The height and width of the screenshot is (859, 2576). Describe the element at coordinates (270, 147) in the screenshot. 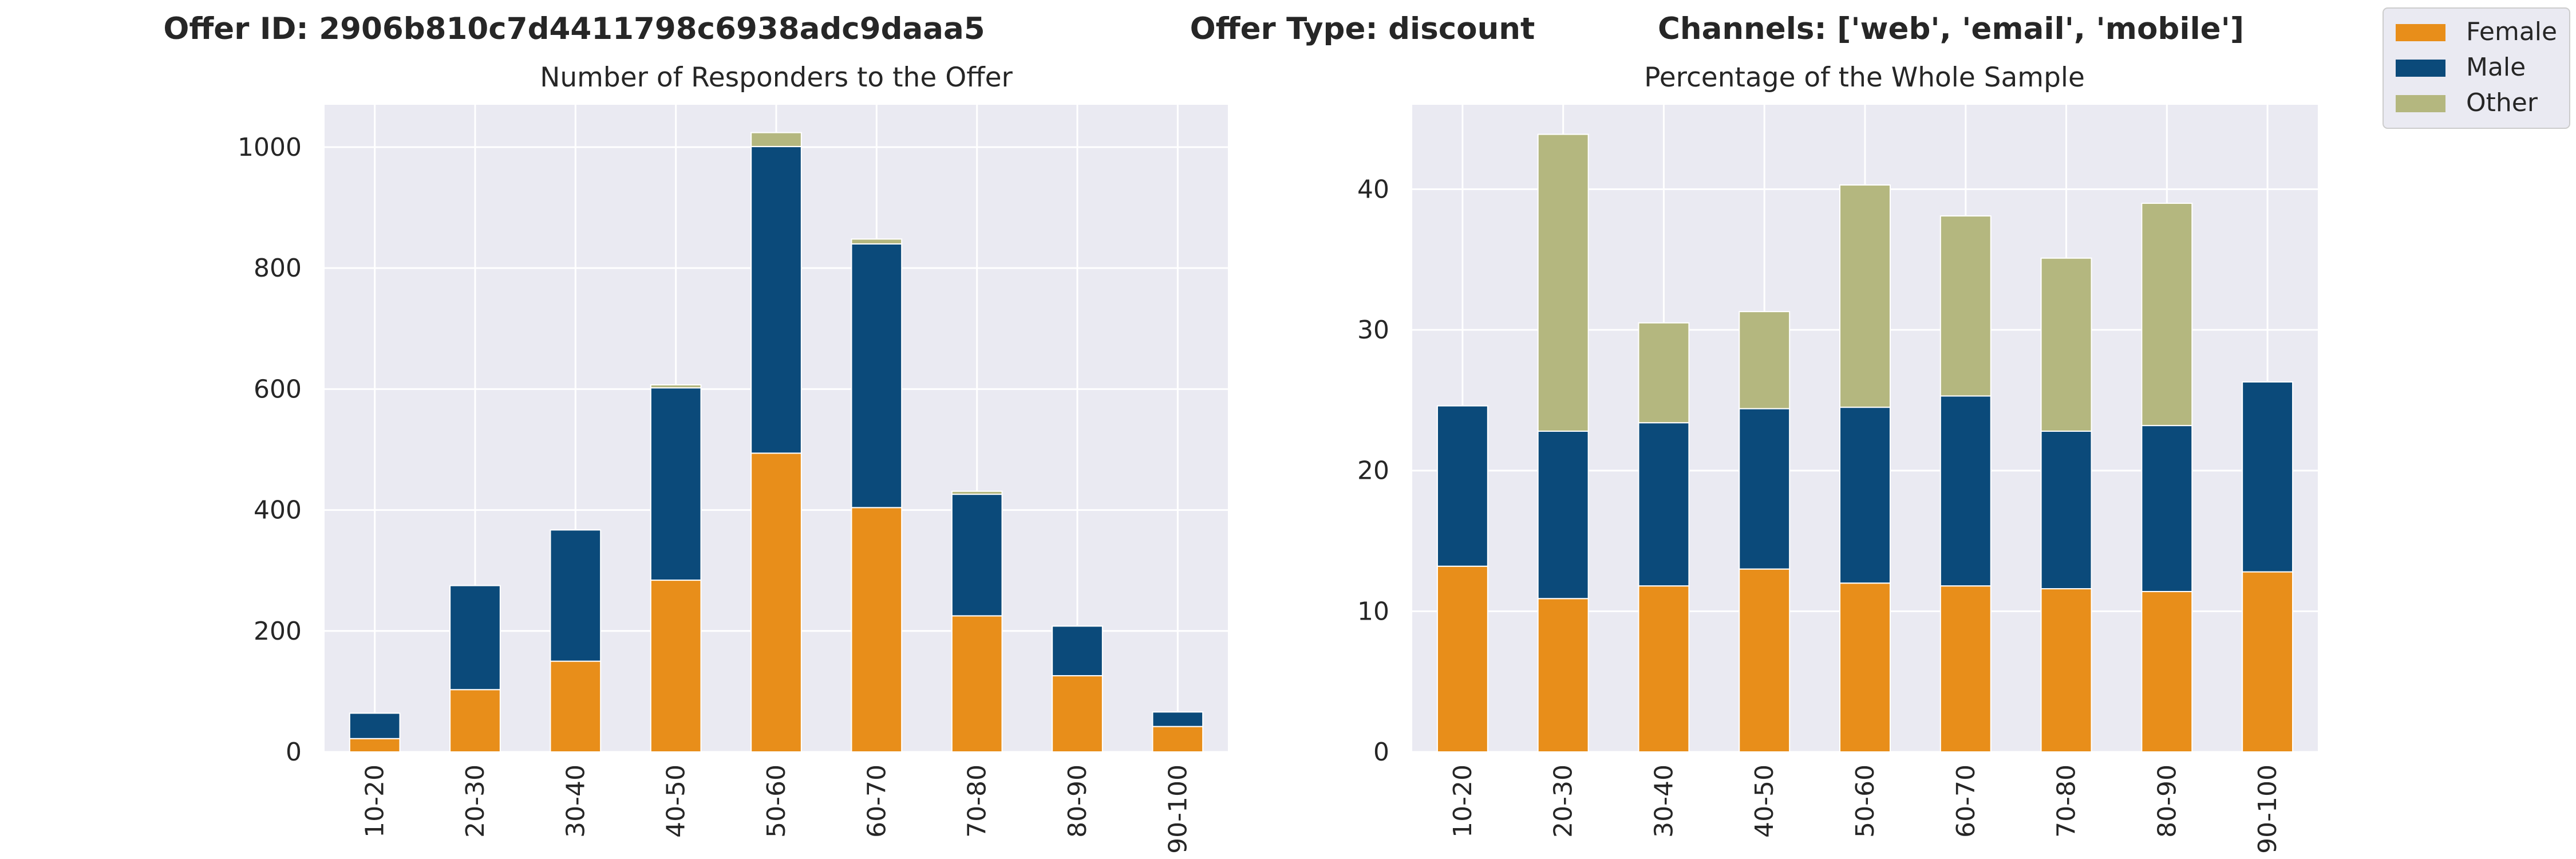

I see `y-tick-label: 1000` at that location.